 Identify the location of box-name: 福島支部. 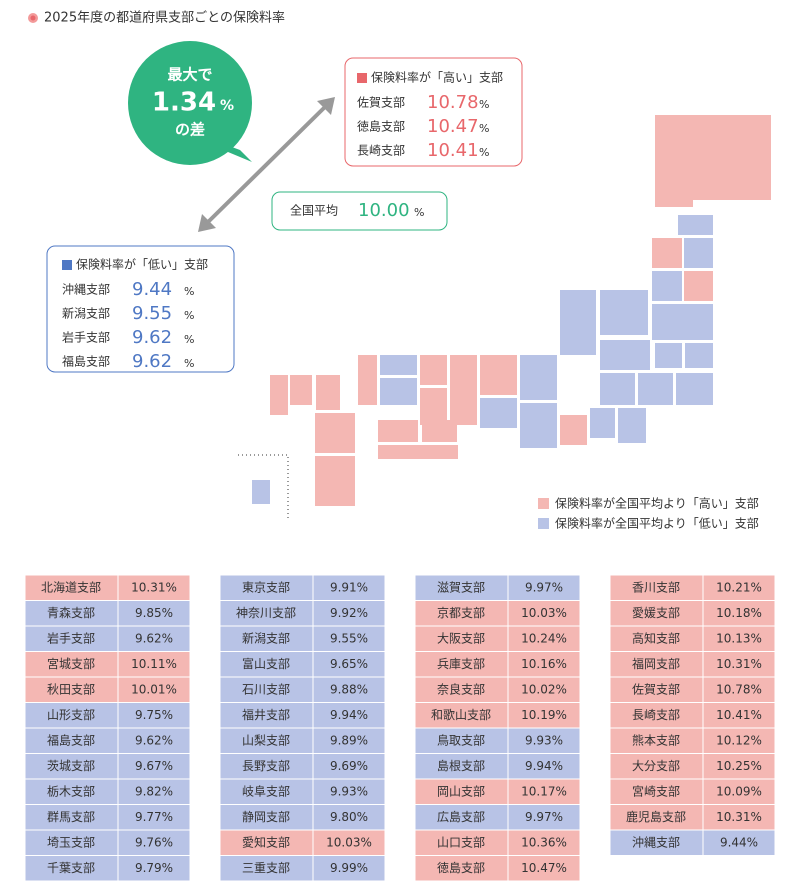
(86, 361).